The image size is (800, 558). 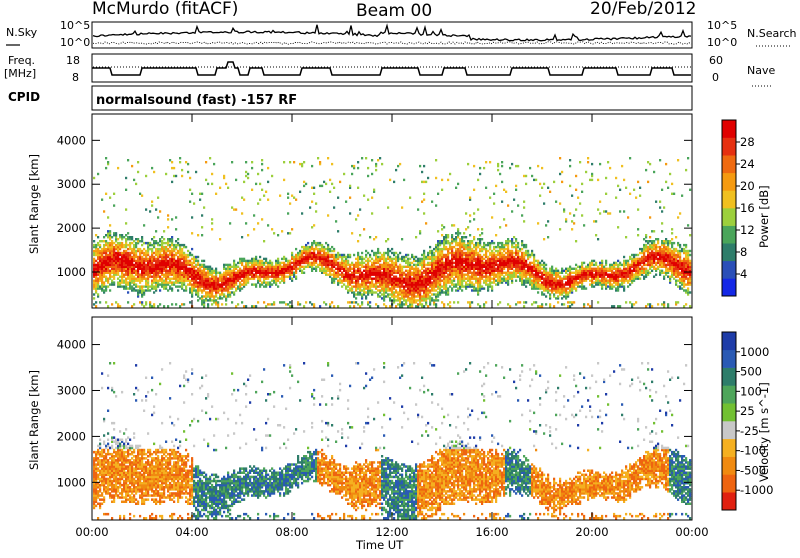 I want to click on freq-tick-bottom: 8, so click(x=75, y=77).